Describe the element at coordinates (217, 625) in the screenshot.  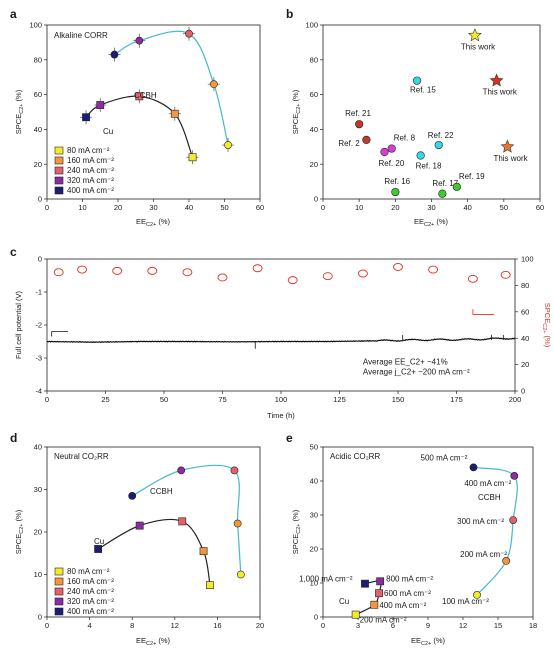
I see `panel-d-x-tick-label: 16` at that location.